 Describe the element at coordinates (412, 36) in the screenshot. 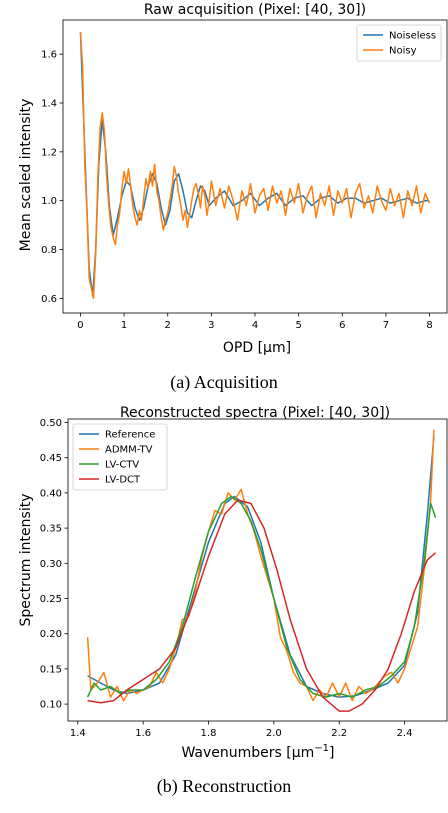

I see `legend-label-noiseless: Noiseless` at that location.